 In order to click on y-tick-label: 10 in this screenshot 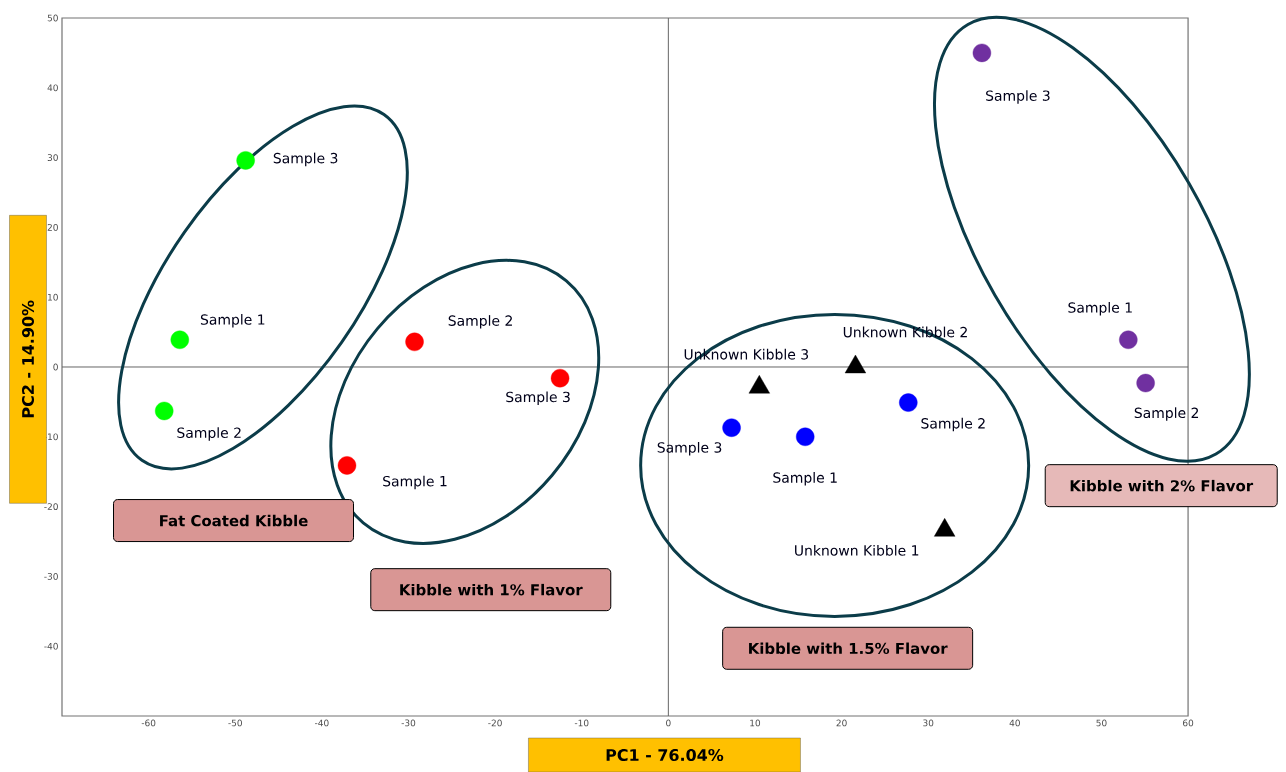, I will do `click(53, 297)`.